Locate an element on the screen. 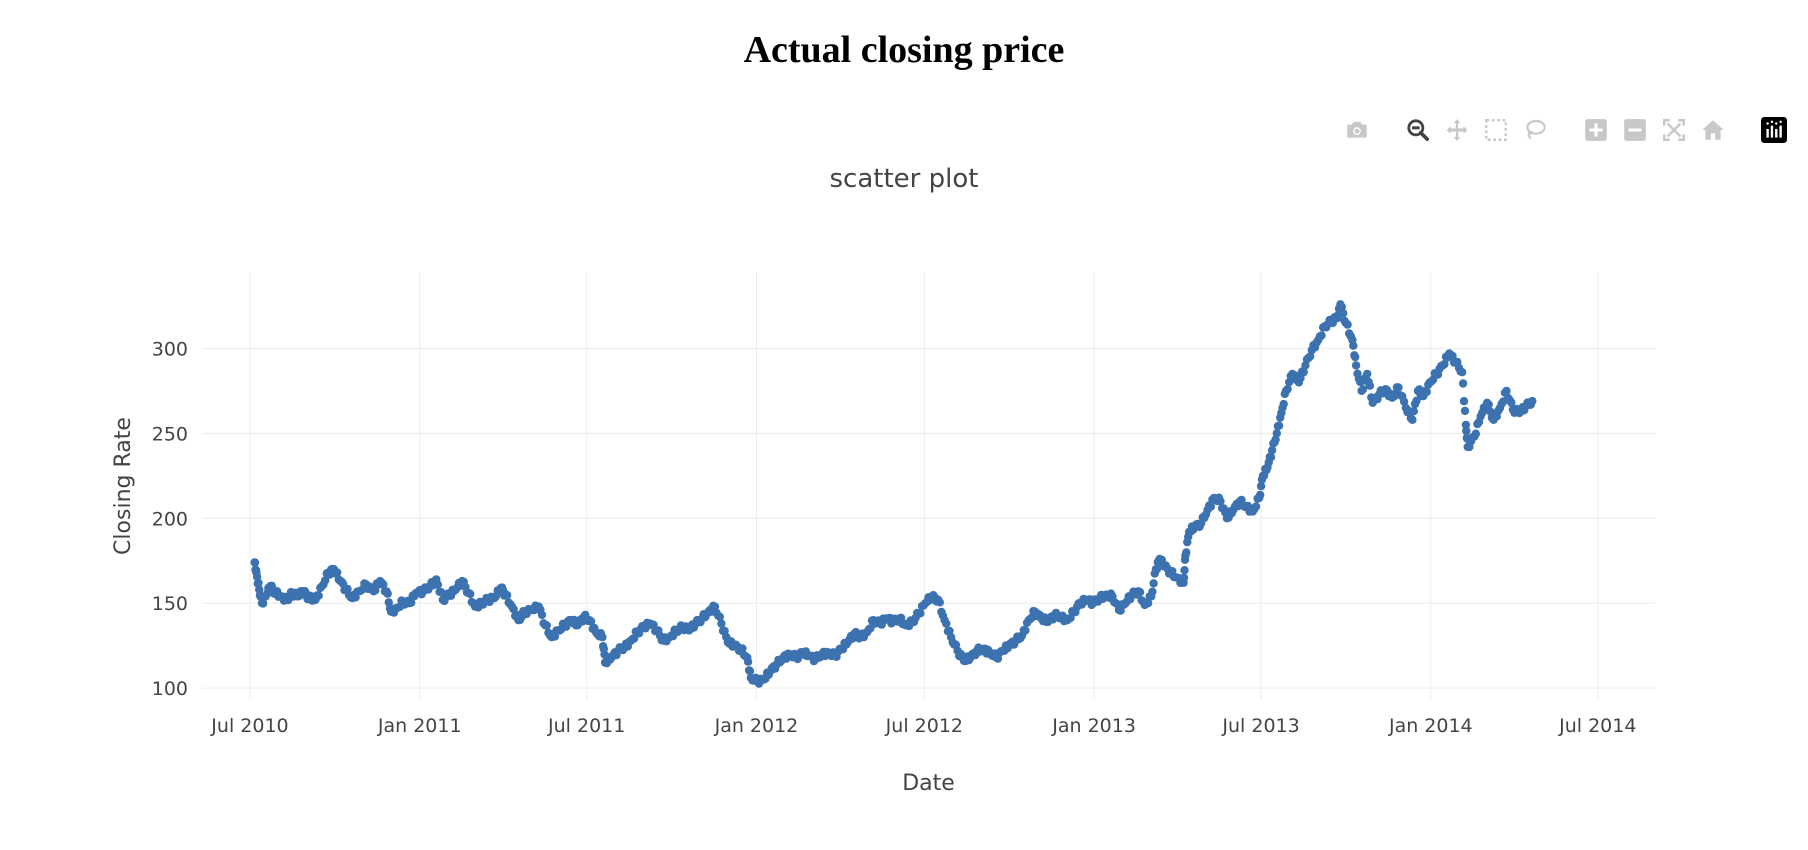 The width and height of the screenshot is (1808, 850). x-axis-title: Date is located at coordinates (928, 783).